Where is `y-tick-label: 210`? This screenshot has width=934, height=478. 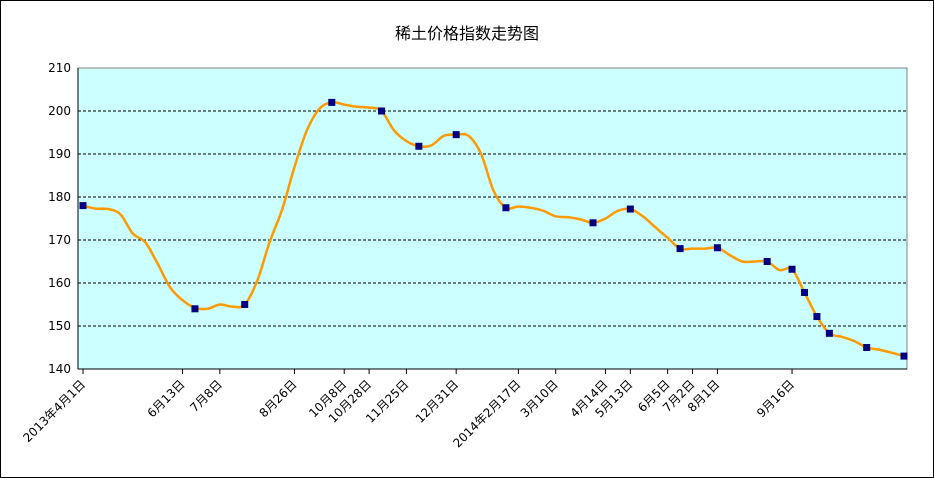
y-tick-label: 210 is located at coordinates (59, 68).